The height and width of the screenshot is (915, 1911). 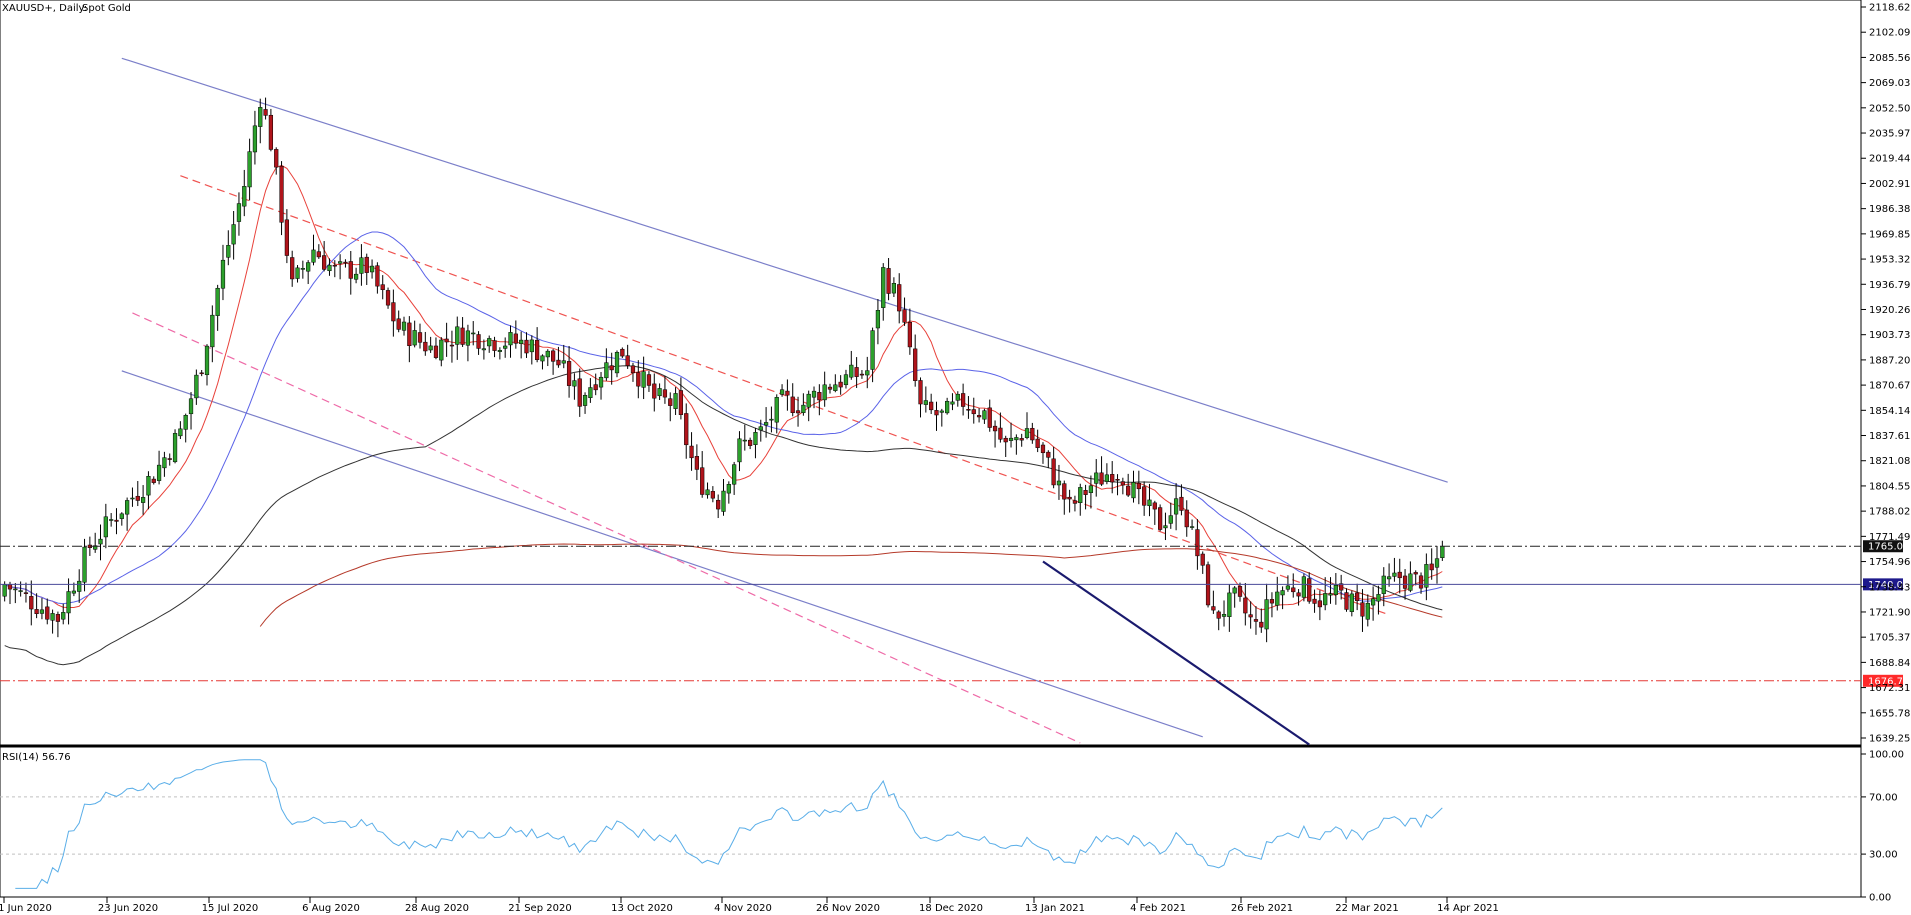 What do you see at coordinates (128, 908) in the screenshot?
I see `time-axis-label: 23 Jun 2020` at bounding box center [128, 908].